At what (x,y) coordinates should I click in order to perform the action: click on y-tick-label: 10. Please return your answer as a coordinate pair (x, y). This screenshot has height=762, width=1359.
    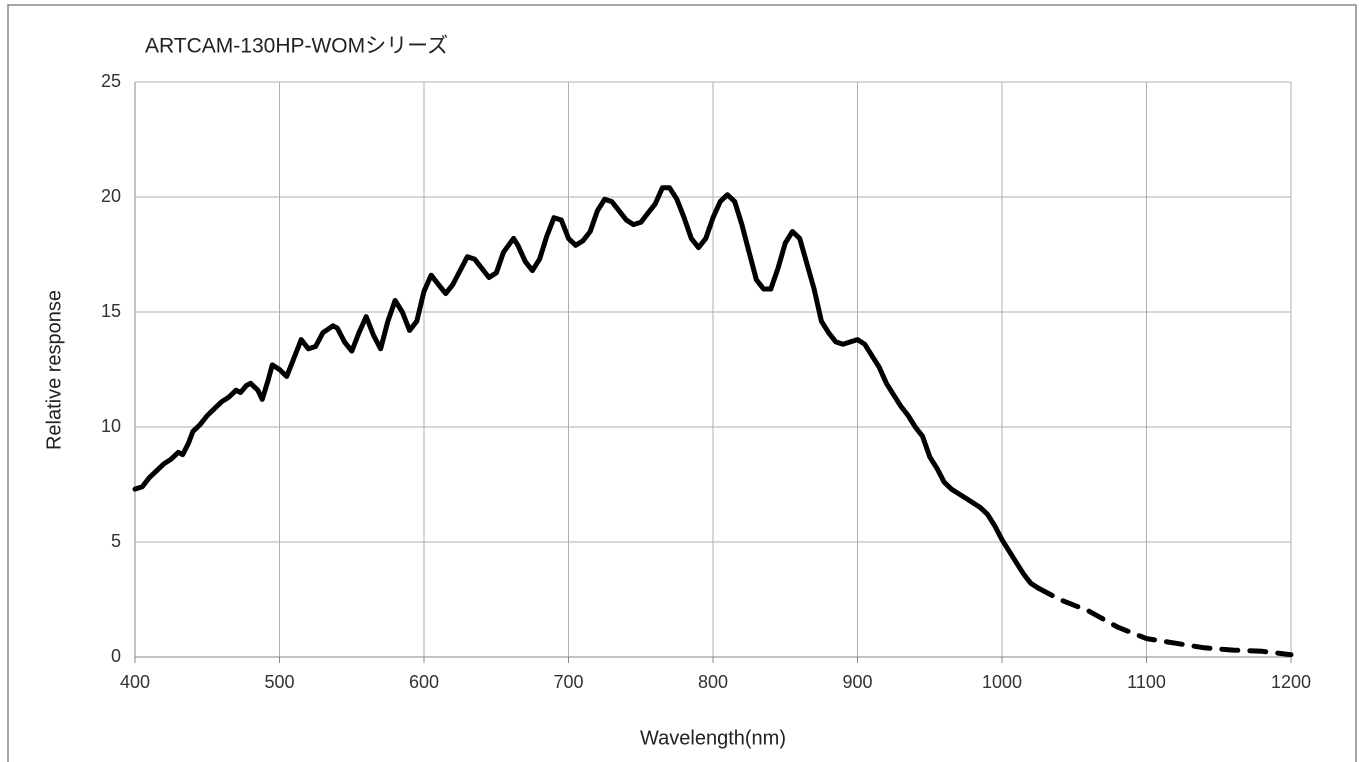
    Looking at the image, I should click on (111, 426).